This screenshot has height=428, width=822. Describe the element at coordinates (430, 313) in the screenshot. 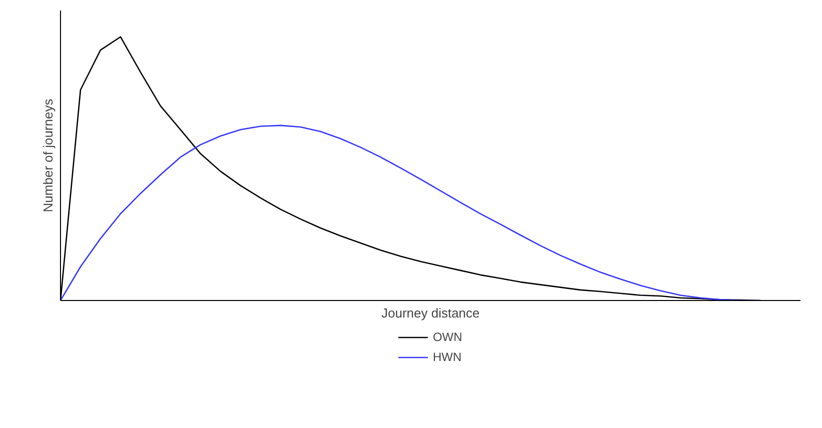

I see `x-axis-title: Journey distance` at that location.